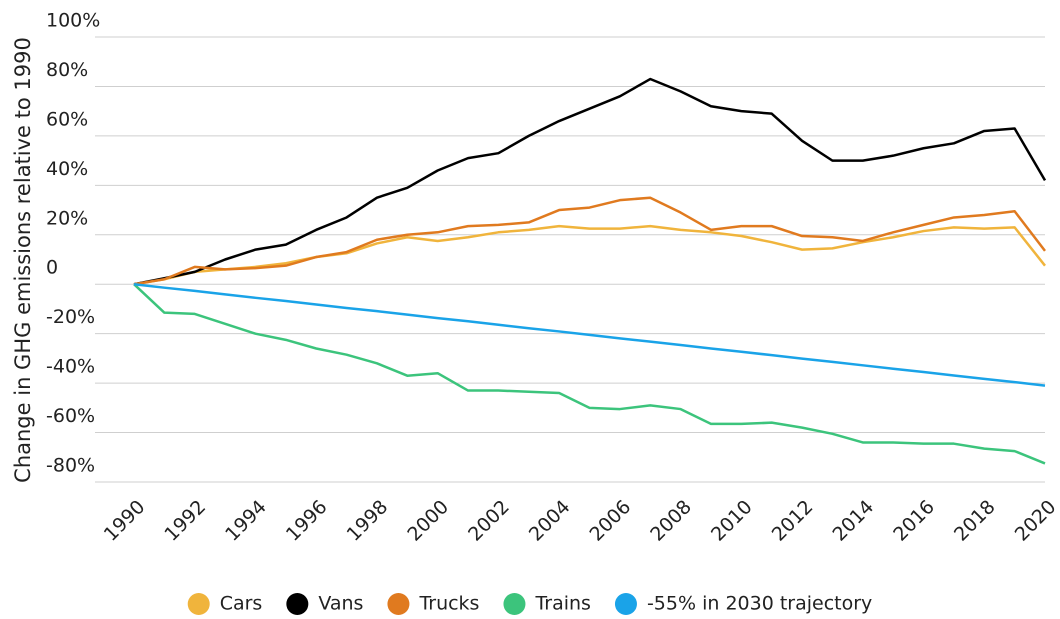 The image size is (1060, 619). I want to click on legend-label: -55% in 2030 trajectory, so click(759, 604).